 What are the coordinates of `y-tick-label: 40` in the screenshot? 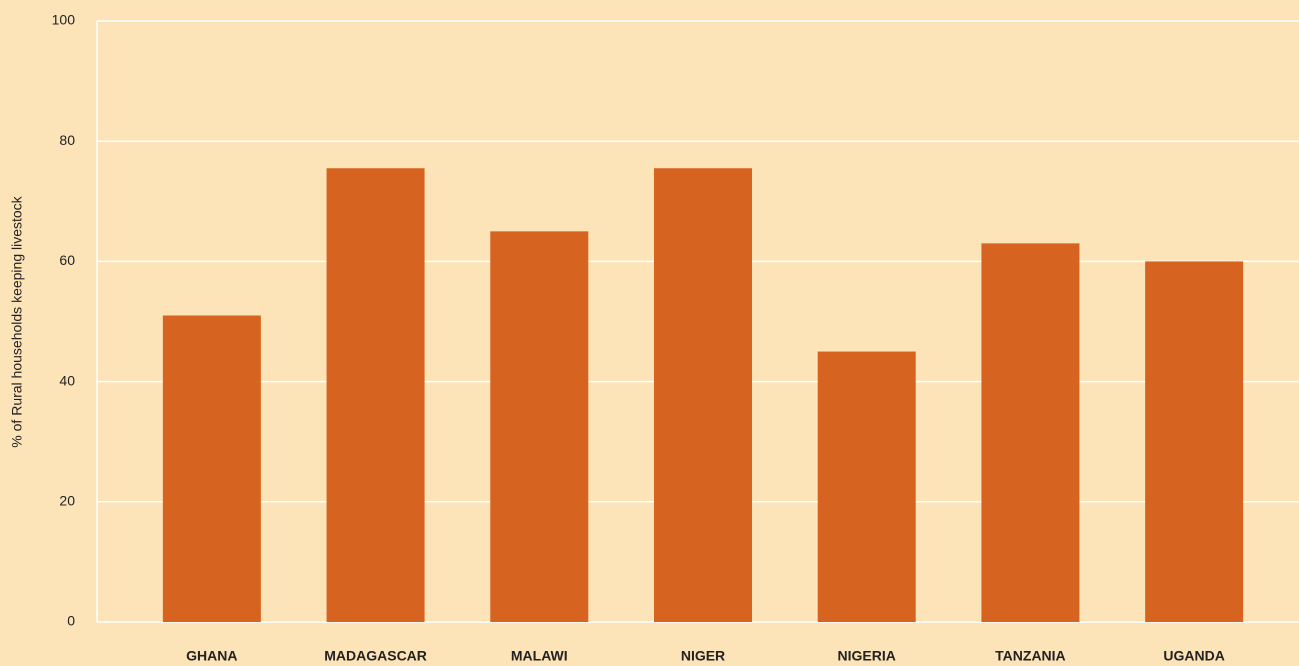 It's located at (67, 380).